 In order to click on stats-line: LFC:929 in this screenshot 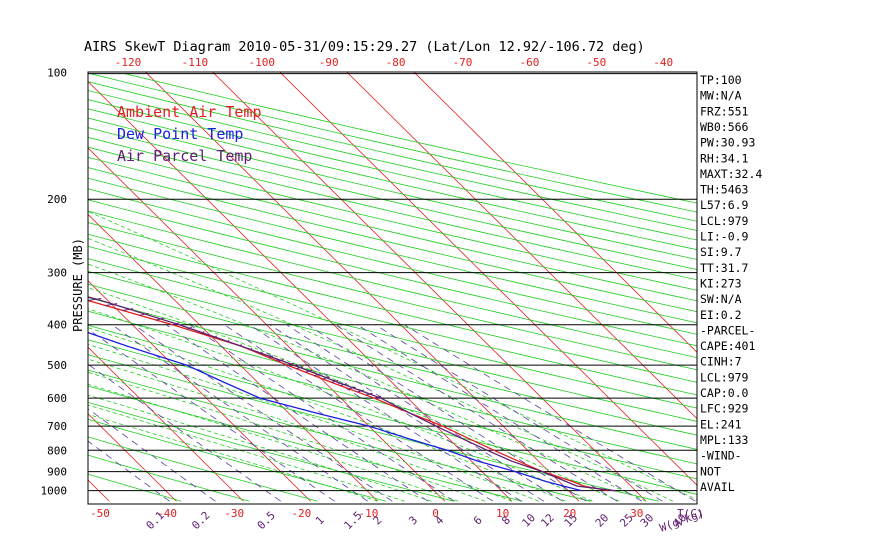, I will do `click(724, 409)`.